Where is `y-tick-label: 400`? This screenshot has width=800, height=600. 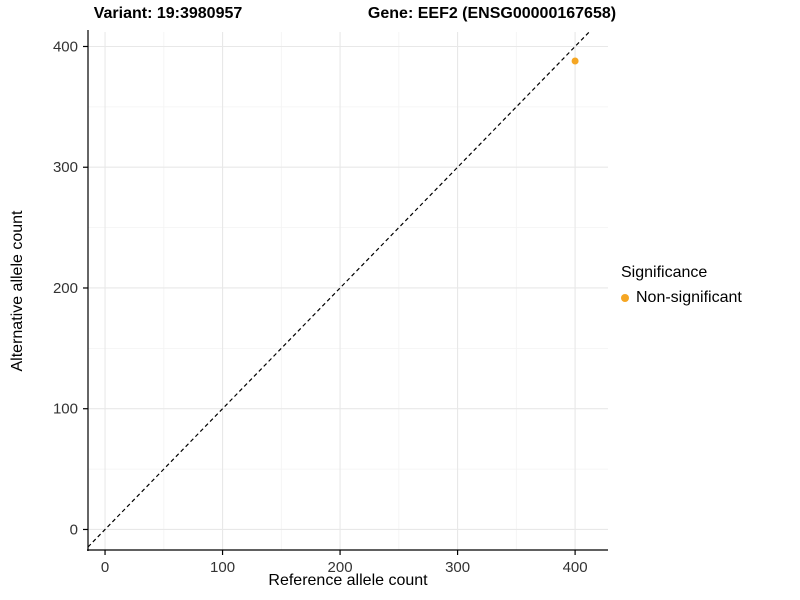 y-tick-label: 400 is located at coordinates (65, 46).